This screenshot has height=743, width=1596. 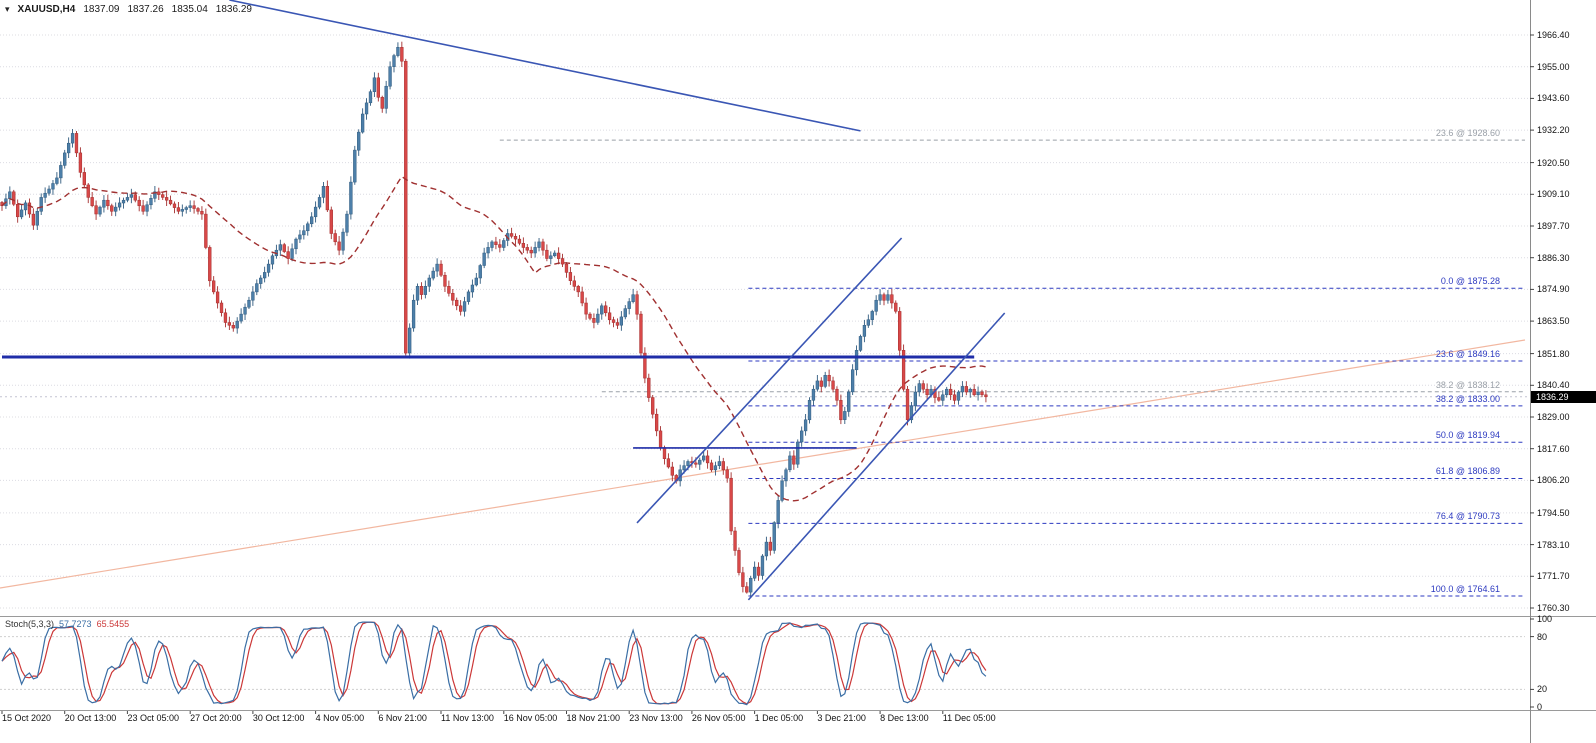 What do you see at coordinates (30, 624) in the screenshot?
I see `indicator-name: Stoch(5,3,3)` at bounding box center [30, 624].